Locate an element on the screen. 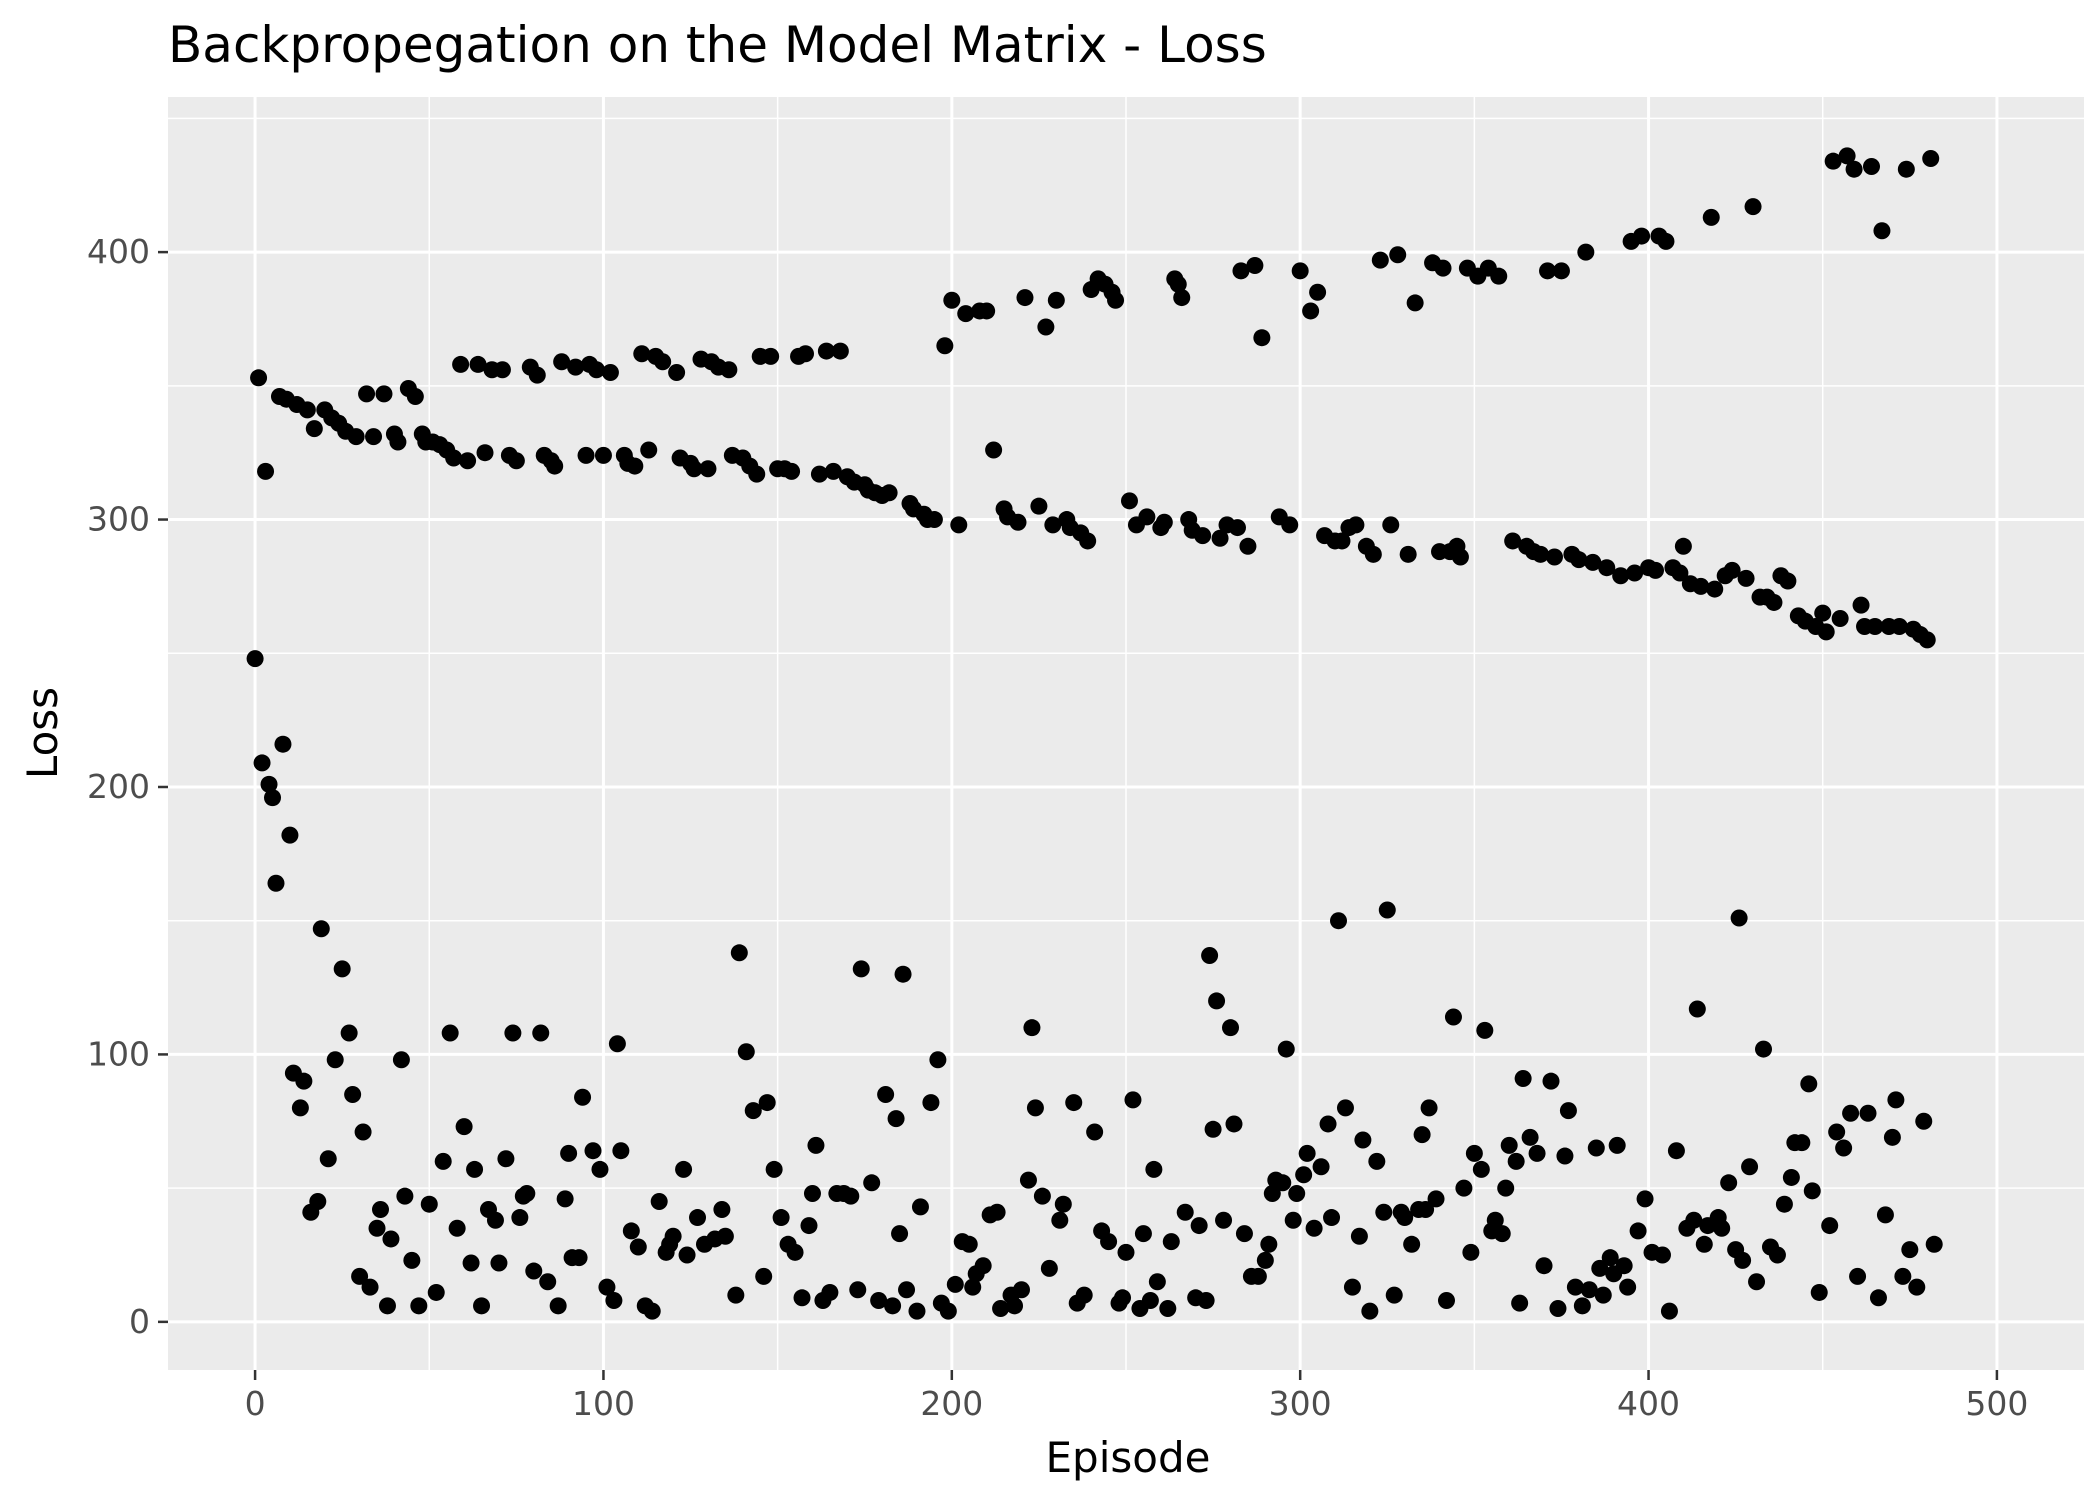 Image resolution: width=2100 pixels, height=1500 pixels. y-tick-label: 300 is located at coordinates (118, 519).